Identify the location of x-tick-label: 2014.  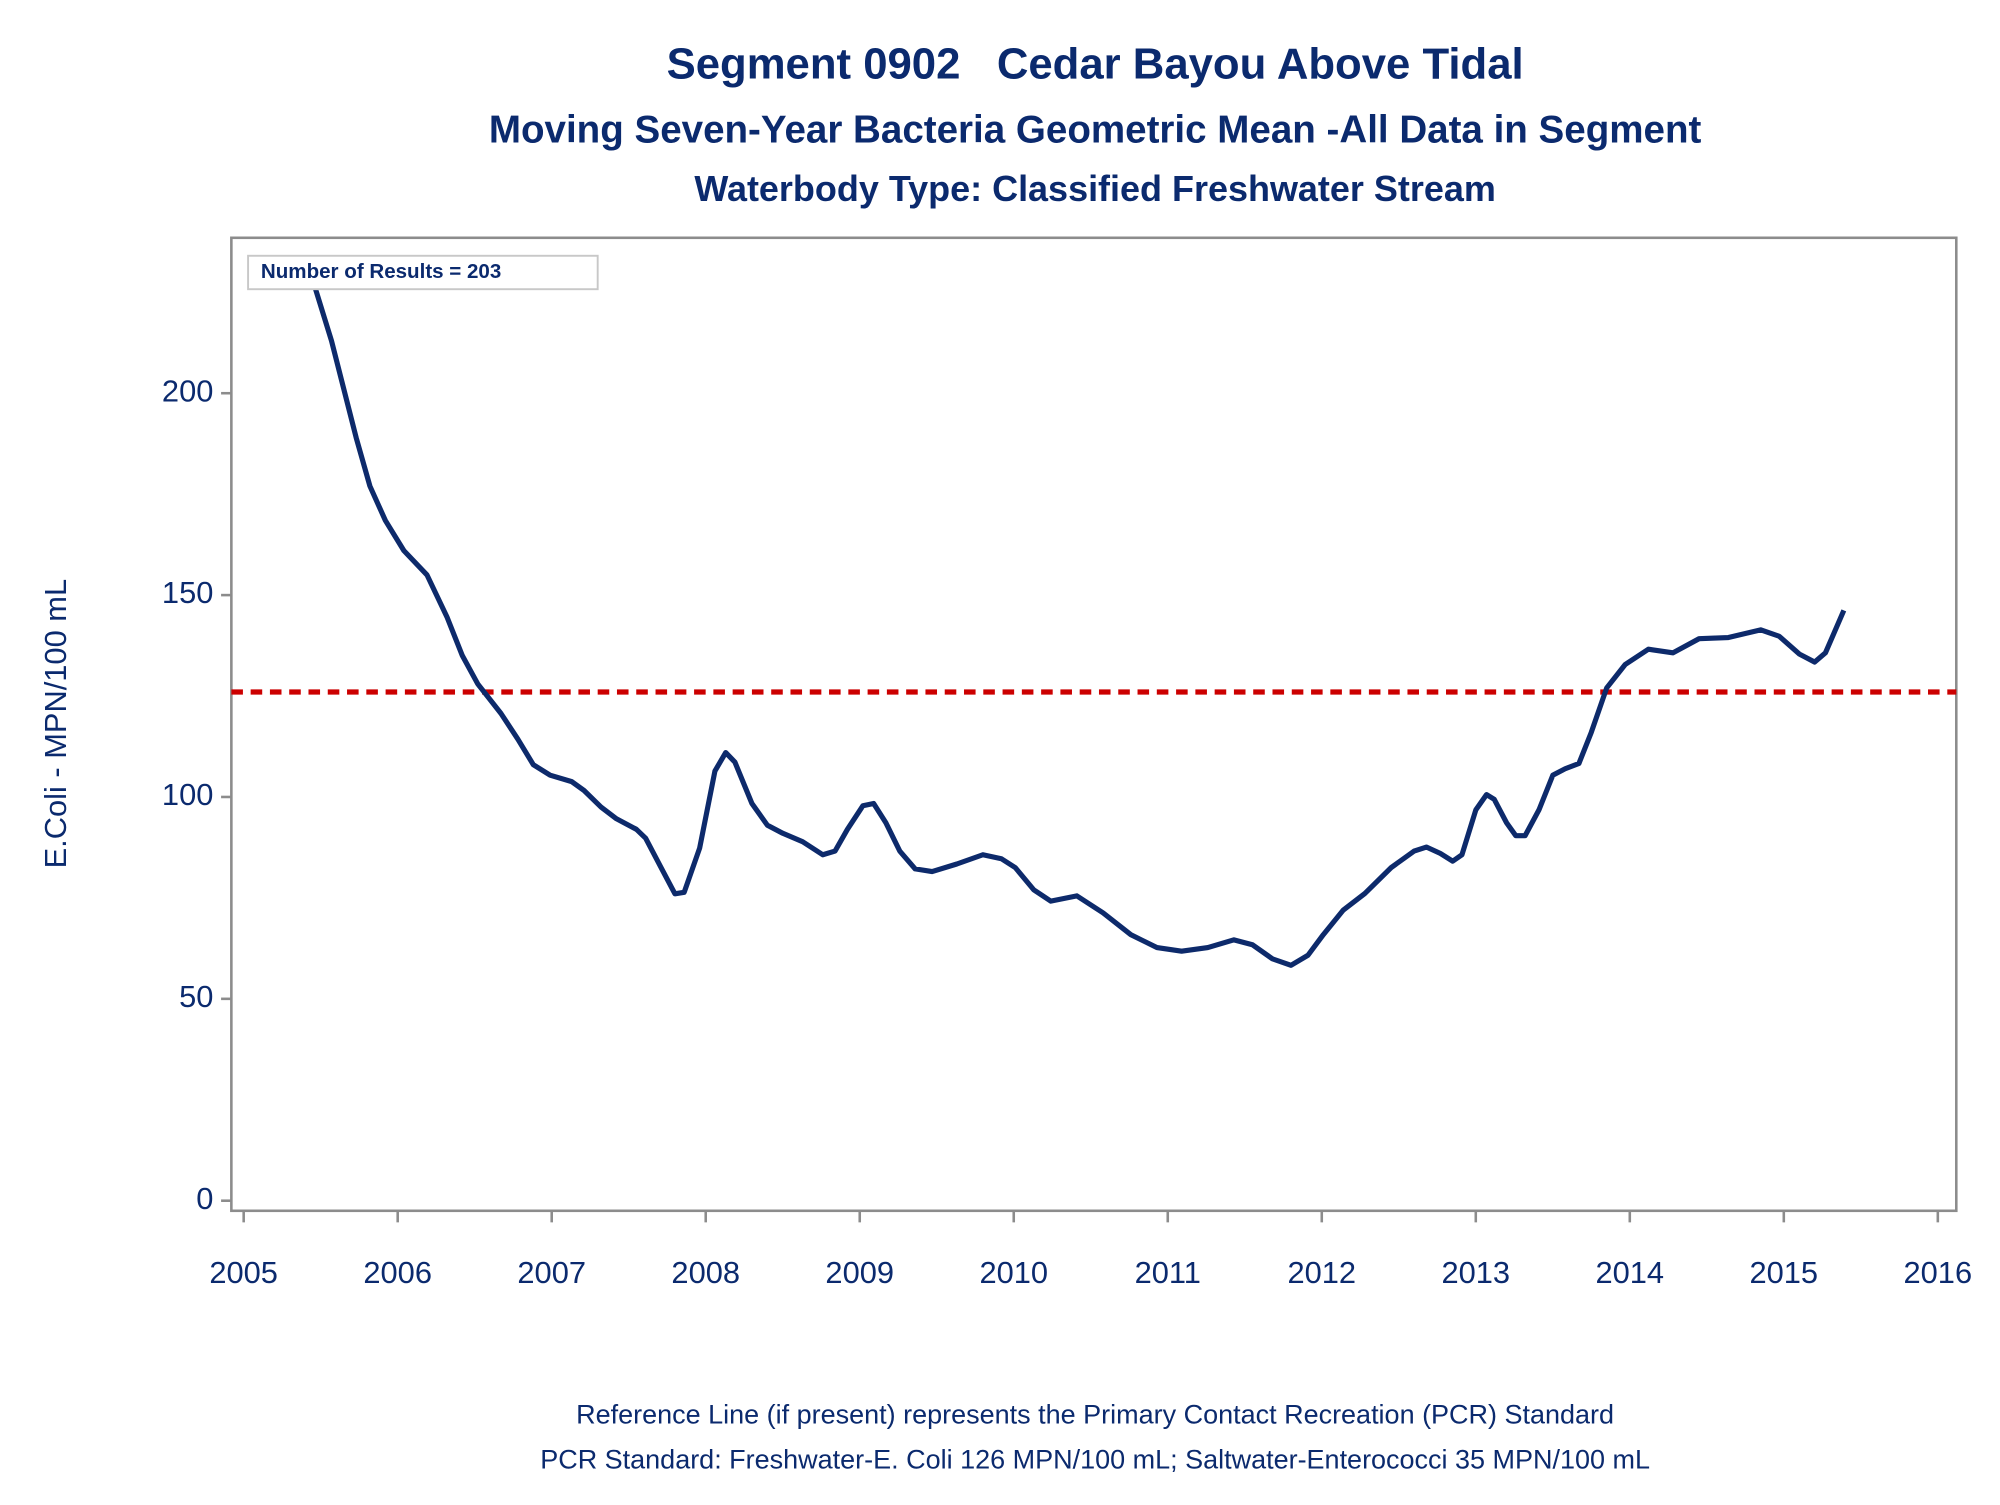
(1629, 1272).